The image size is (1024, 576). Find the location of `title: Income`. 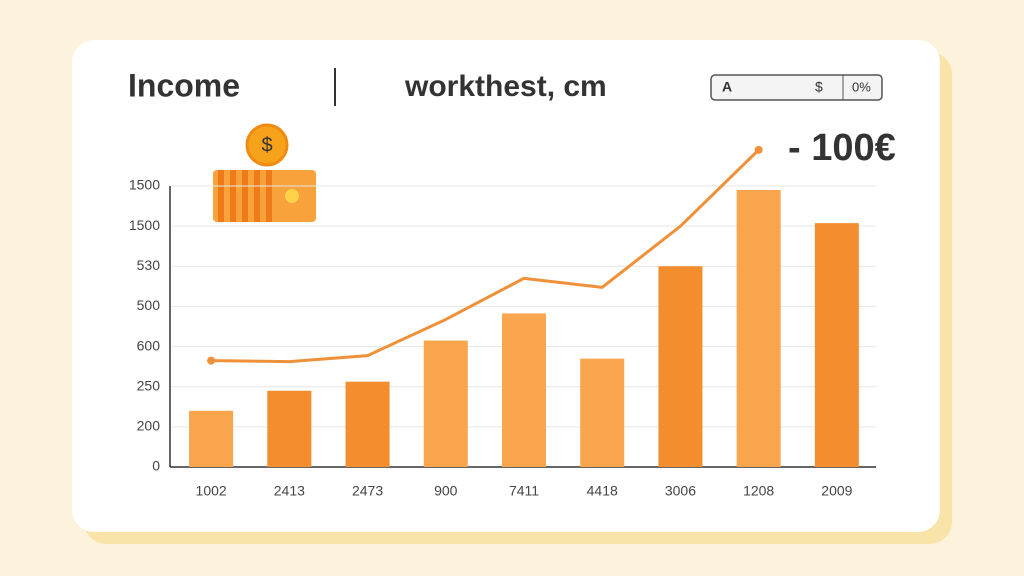

title: Income is located at coordinates (184, 85).